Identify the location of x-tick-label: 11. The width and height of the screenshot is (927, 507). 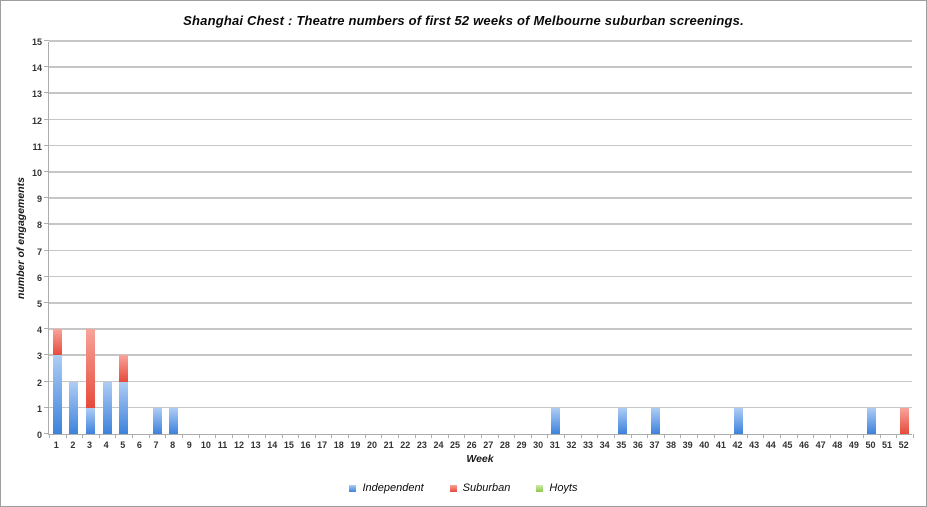
(222, 445).